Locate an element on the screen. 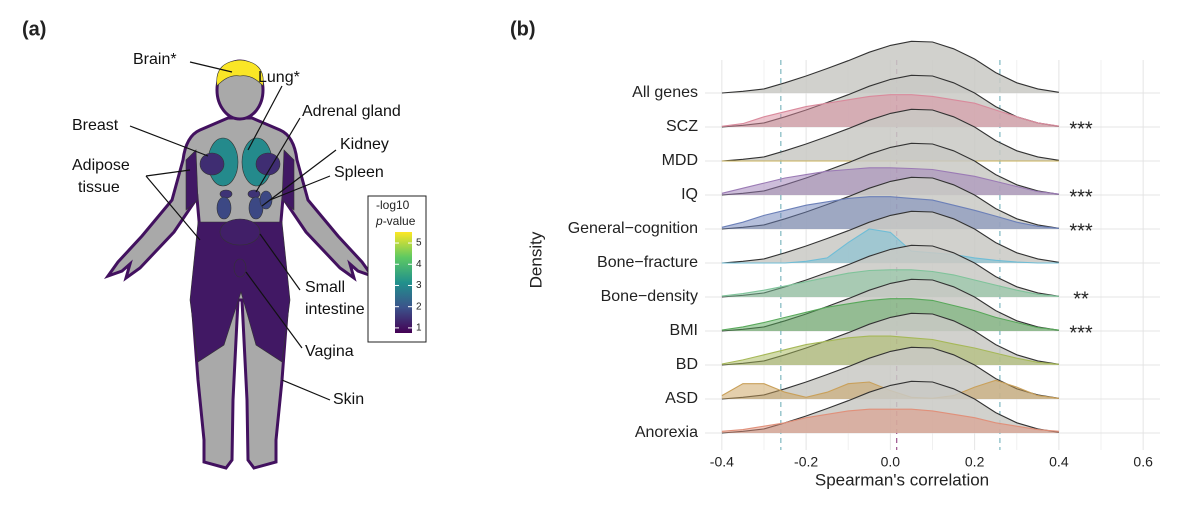  x-tick-label: 0.4 is located at coordinates (1059, 462).